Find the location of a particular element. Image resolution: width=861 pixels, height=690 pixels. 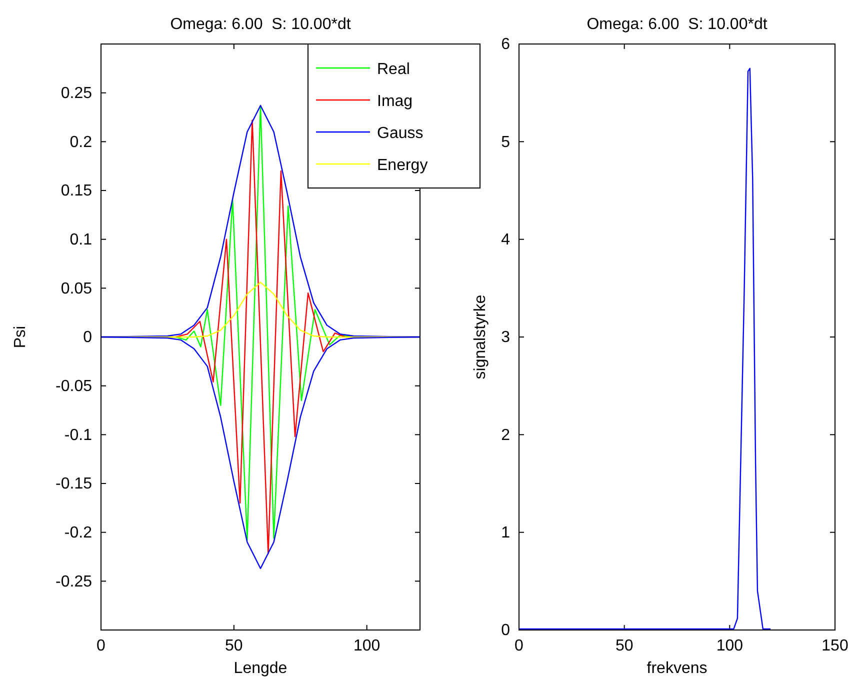

y-tick-label: -0.2 is located at coordinates (78, 533).